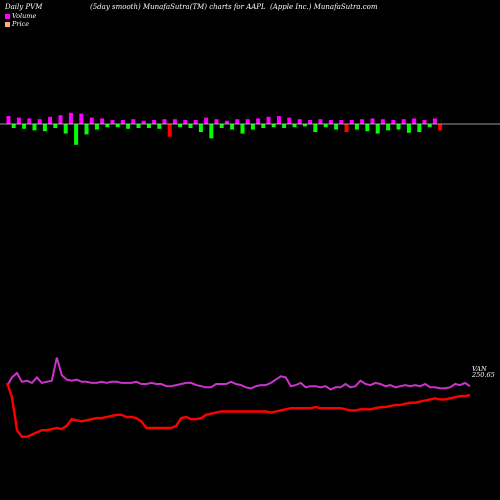  I want to click on volume-line, so click(238, 374).